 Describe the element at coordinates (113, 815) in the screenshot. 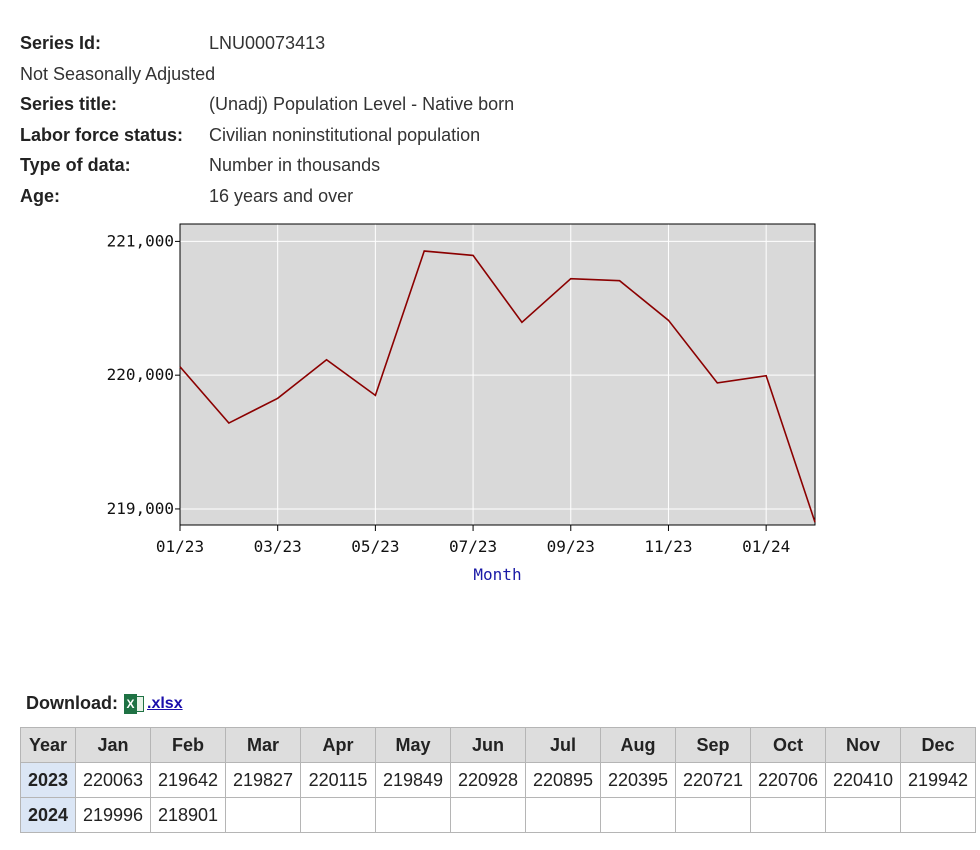

I see `value-cell: 219996` at that location.